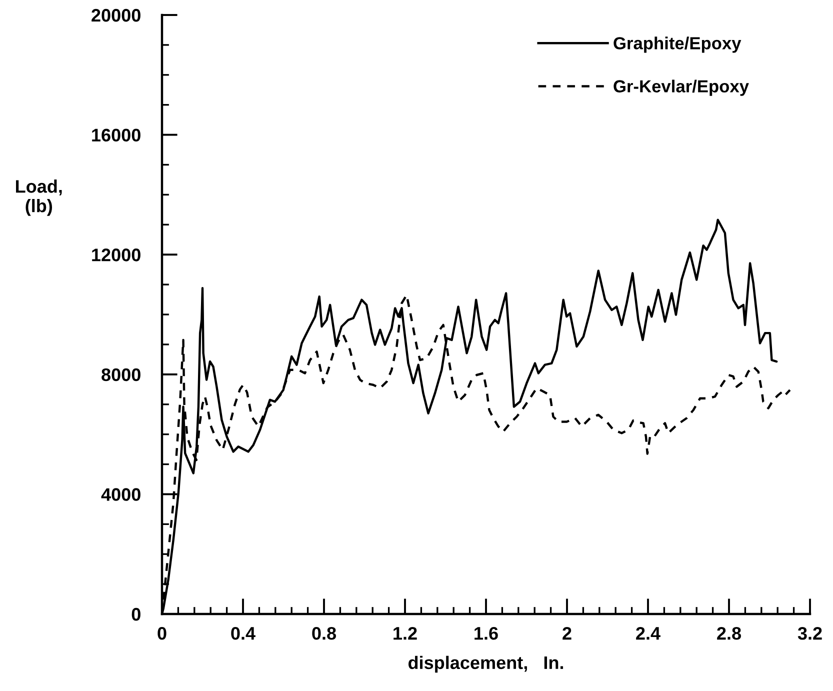 This screenshot has height=691, width=833. I want to click on x-tick-label: 2.4, so click(648, 633).